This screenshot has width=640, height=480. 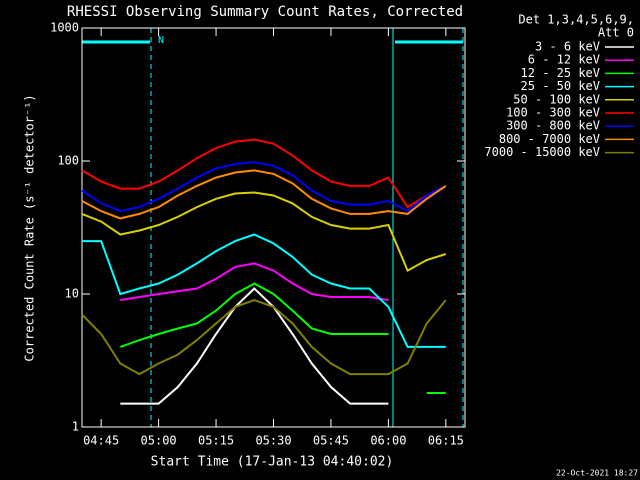 I want to click on x-tick-label: 06:15, so click(x=446, y=441).